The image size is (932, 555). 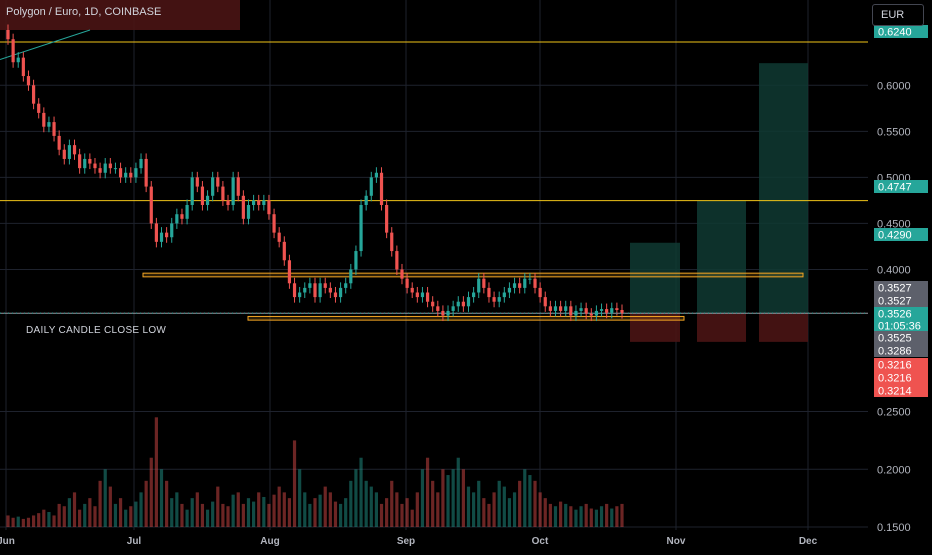 I want to click on price-label: 01:05:36, so click(x=899, y=327).